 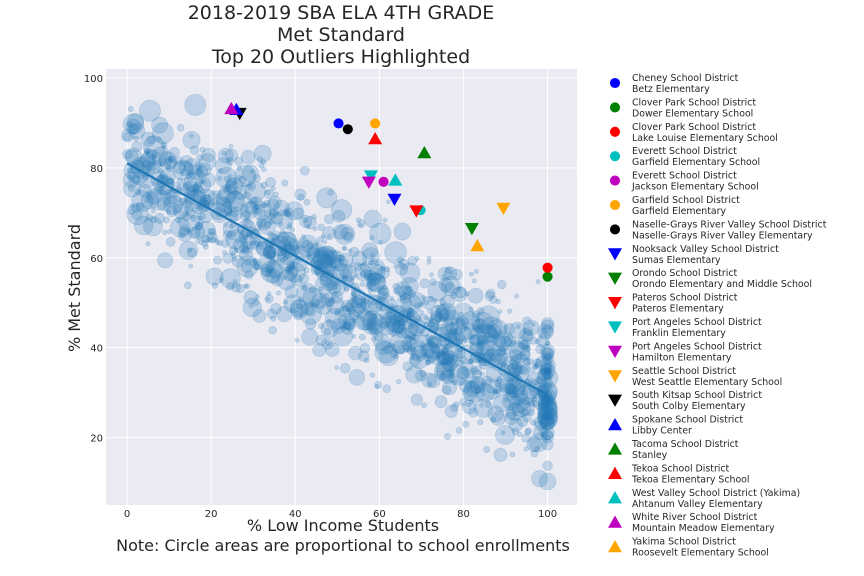 I want to click on legend-marker, so click(x=615, y=180).